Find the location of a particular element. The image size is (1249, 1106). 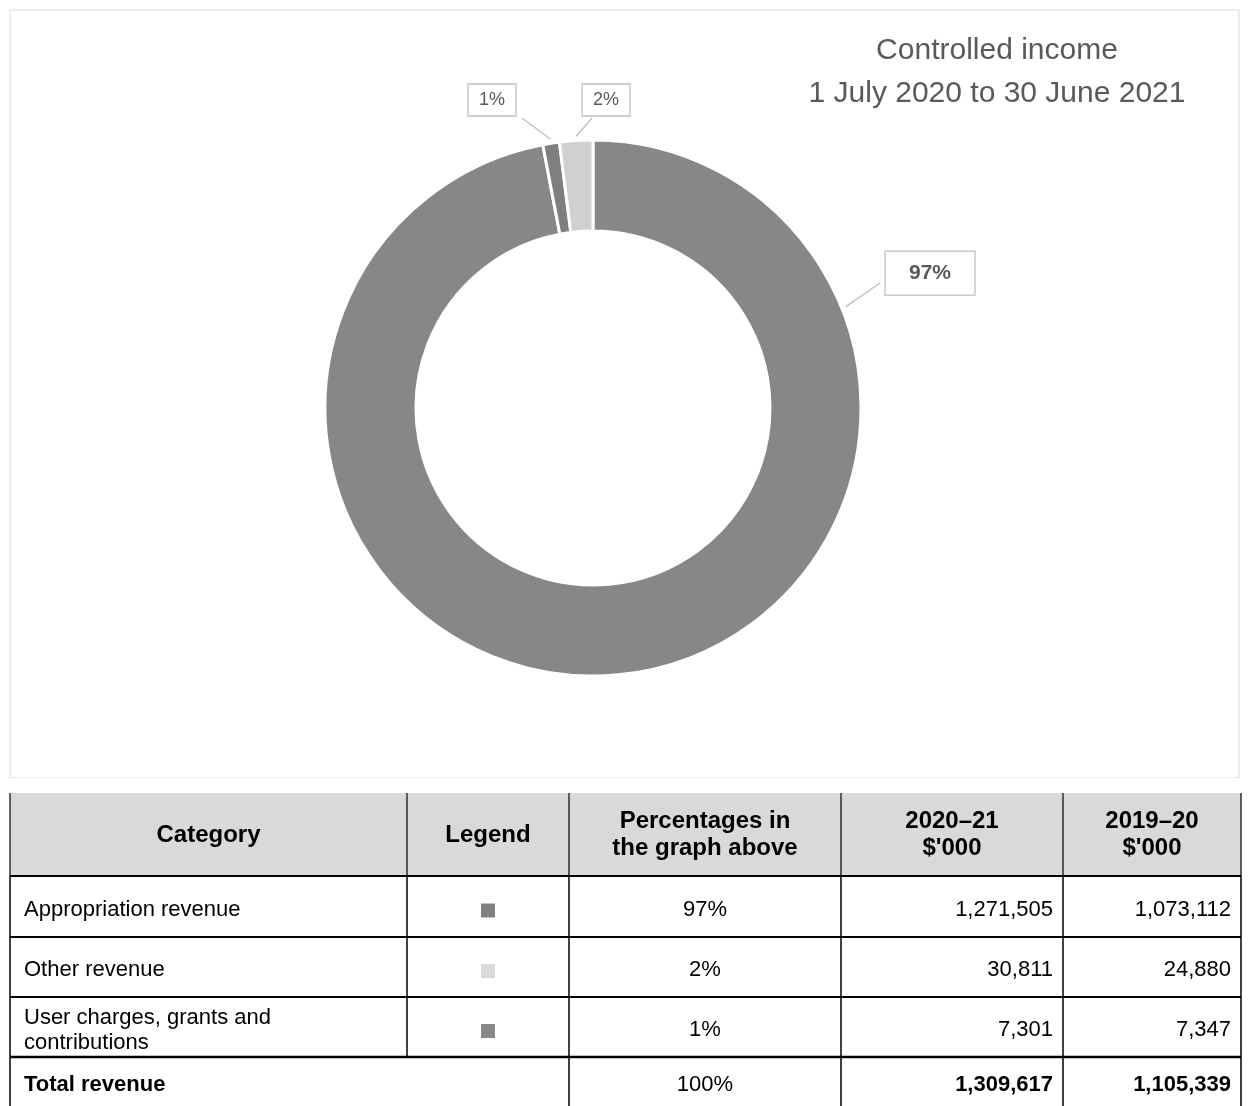

data-label: 1% is located at coordinates (492, 99).